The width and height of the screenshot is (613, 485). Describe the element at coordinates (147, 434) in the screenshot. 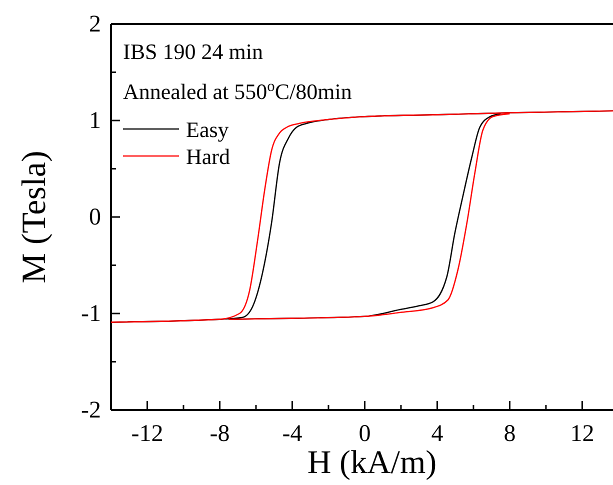

I see `x-tick-label: -12` at that location.